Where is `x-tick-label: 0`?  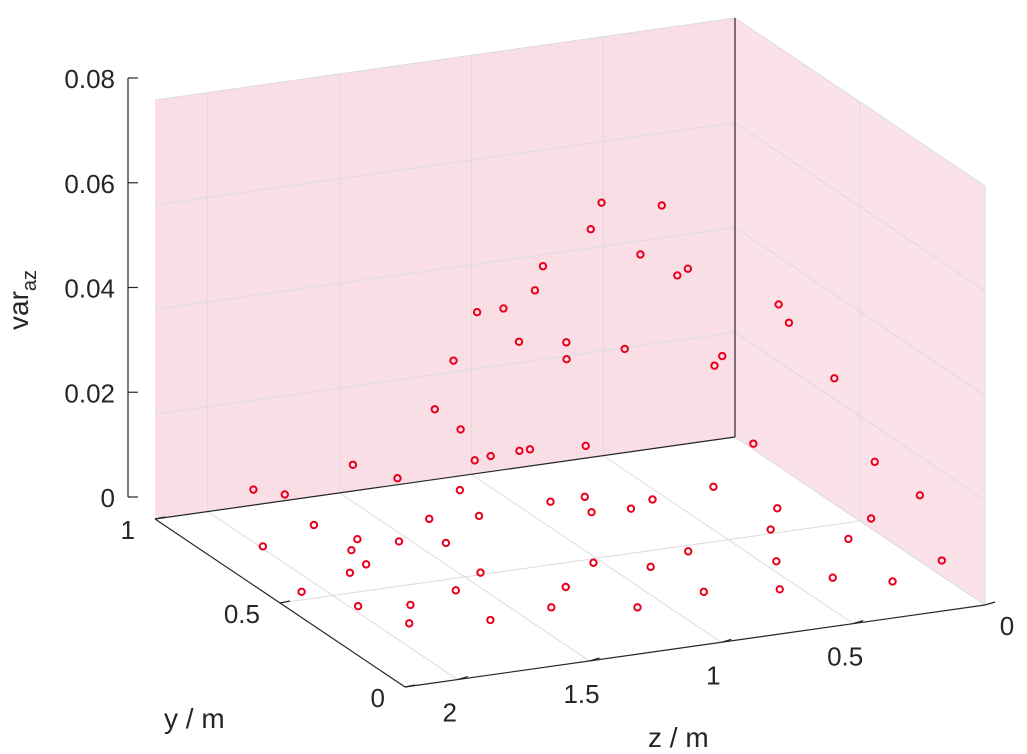 x-tick-label: 0 is located at coordinates (1007, 626).